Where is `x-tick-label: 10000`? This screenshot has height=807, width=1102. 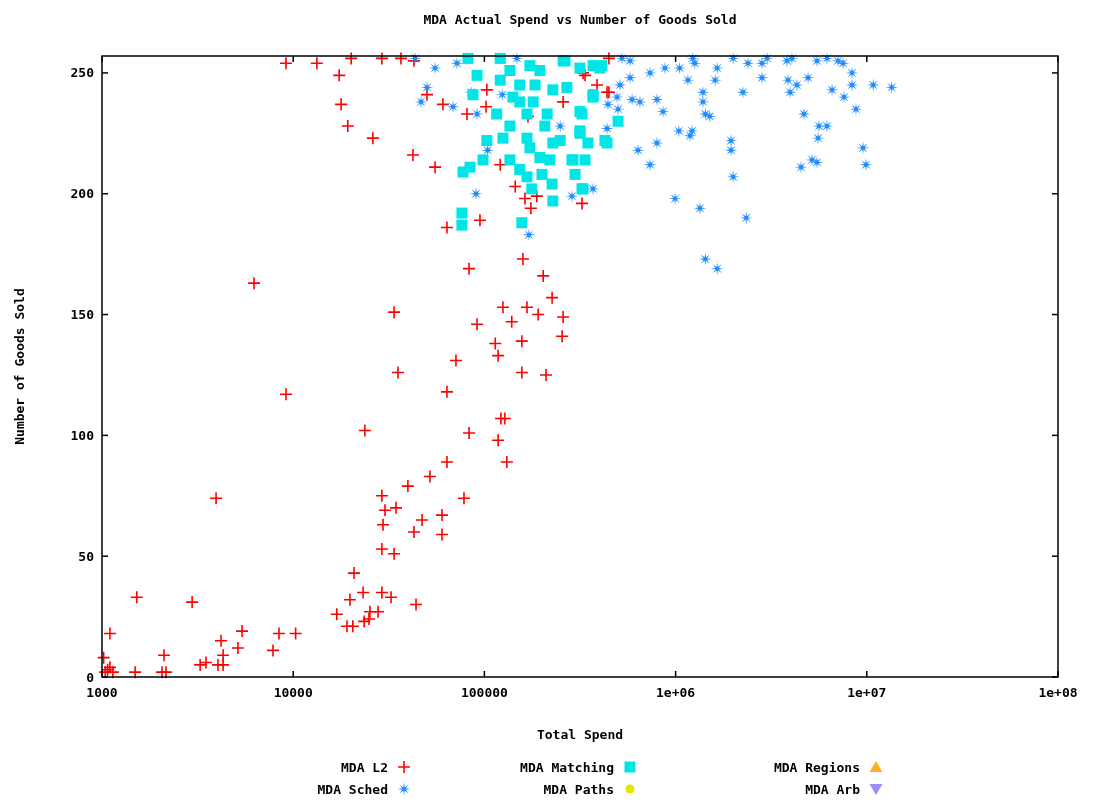
x-tick-label: 10000 is located at coordinates (293, 692).